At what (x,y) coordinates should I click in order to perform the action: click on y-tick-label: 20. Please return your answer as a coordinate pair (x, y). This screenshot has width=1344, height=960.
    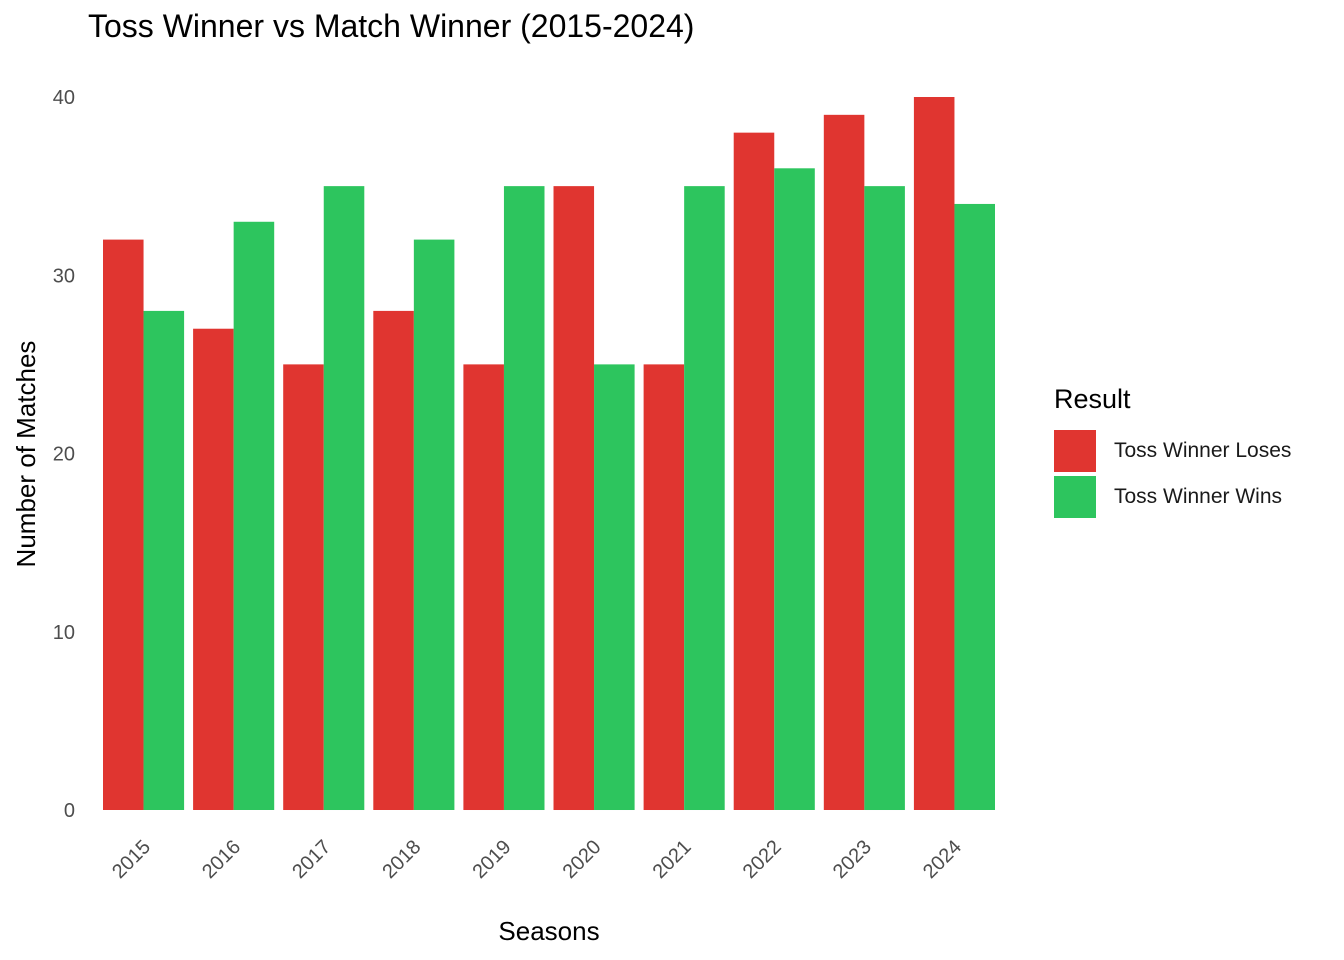
    Looking at the image, I should click on (64, 455).